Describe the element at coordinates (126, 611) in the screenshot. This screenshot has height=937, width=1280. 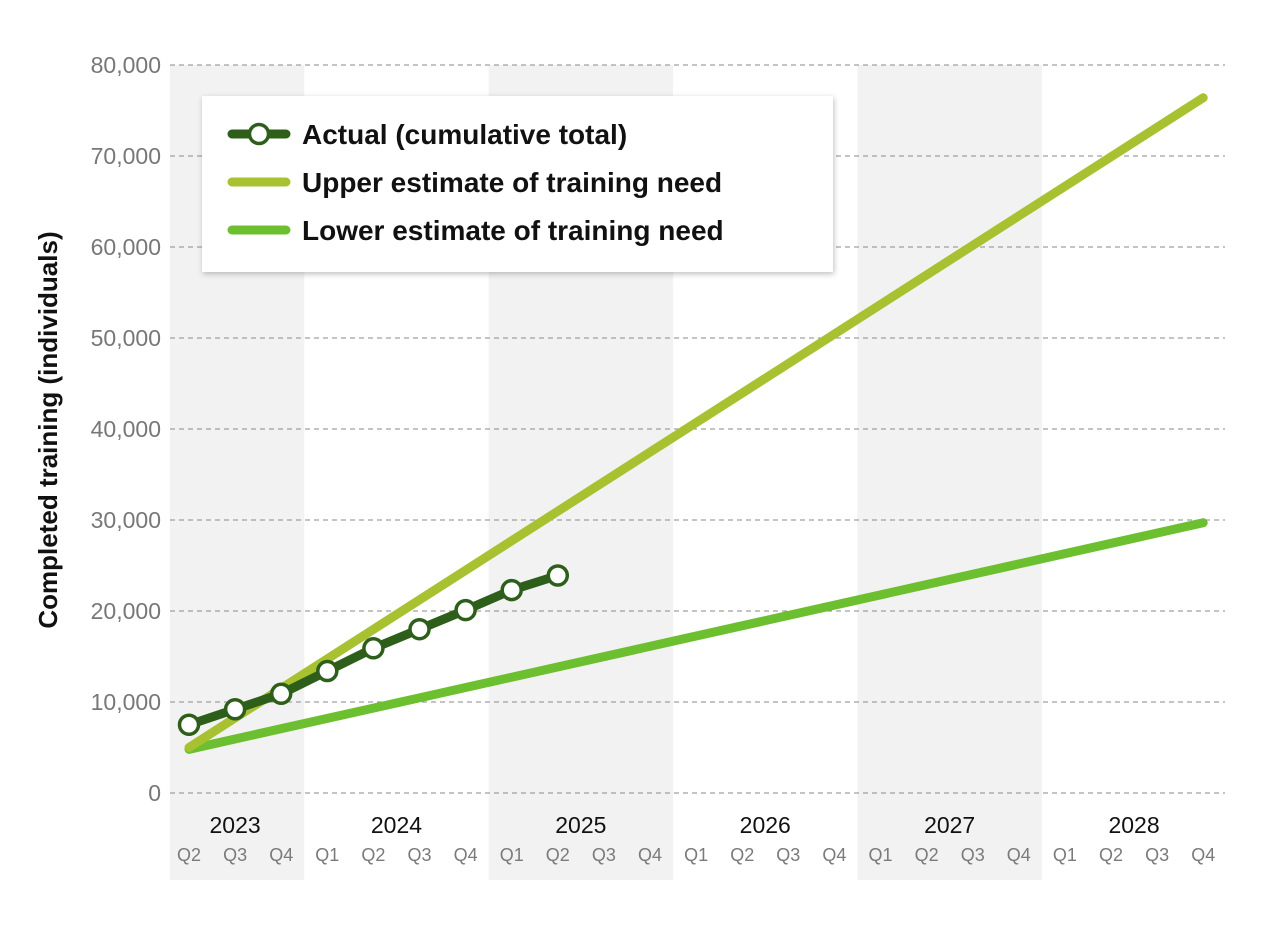
I see `y-tick-label: 20,000` at that location.